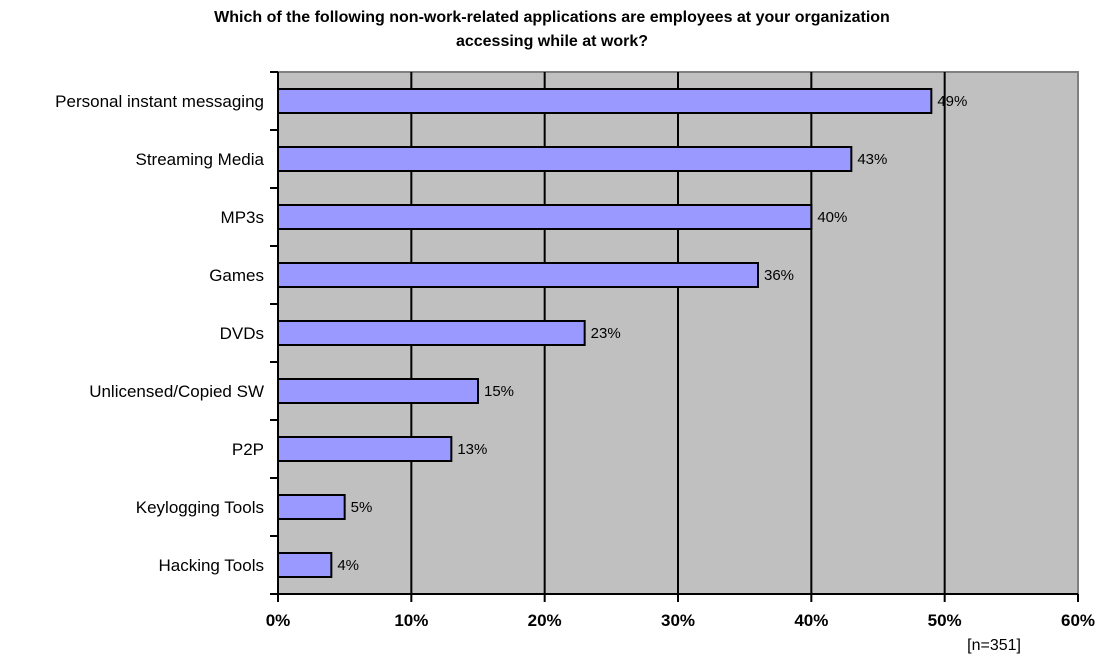 This screenshot has width=1104, height=658. What do you see at coordinates (176, 391) in the screenshot?
I see `category-label-5: Unlicensed/Copied SW` at bounding box center [176, 391].